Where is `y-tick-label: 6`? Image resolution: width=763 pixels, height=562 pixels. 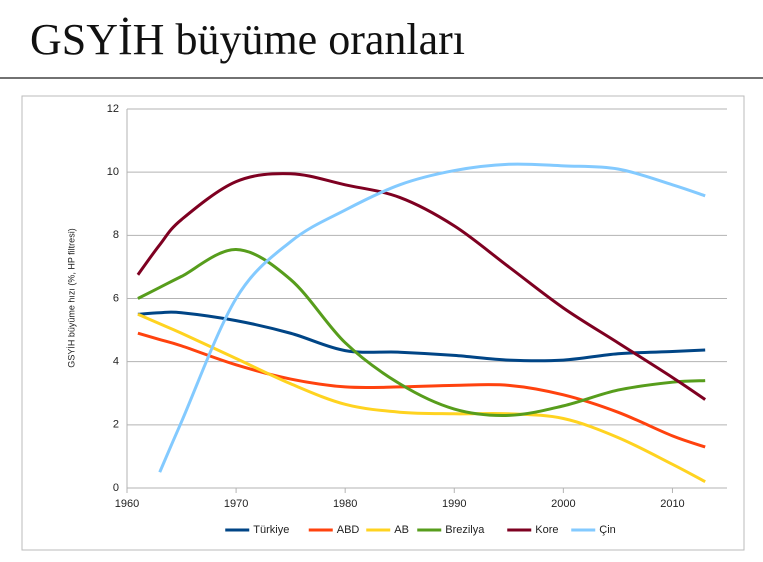 y-tick-label: 6 is located at coordinates (116, 298).